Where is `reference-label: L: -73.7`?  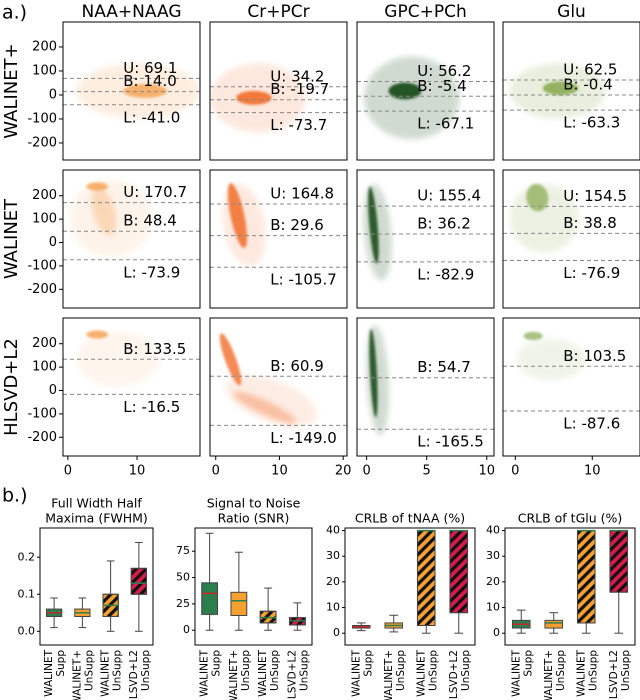
reference-label: L: -73.7 is located at coordinates (298, 125).